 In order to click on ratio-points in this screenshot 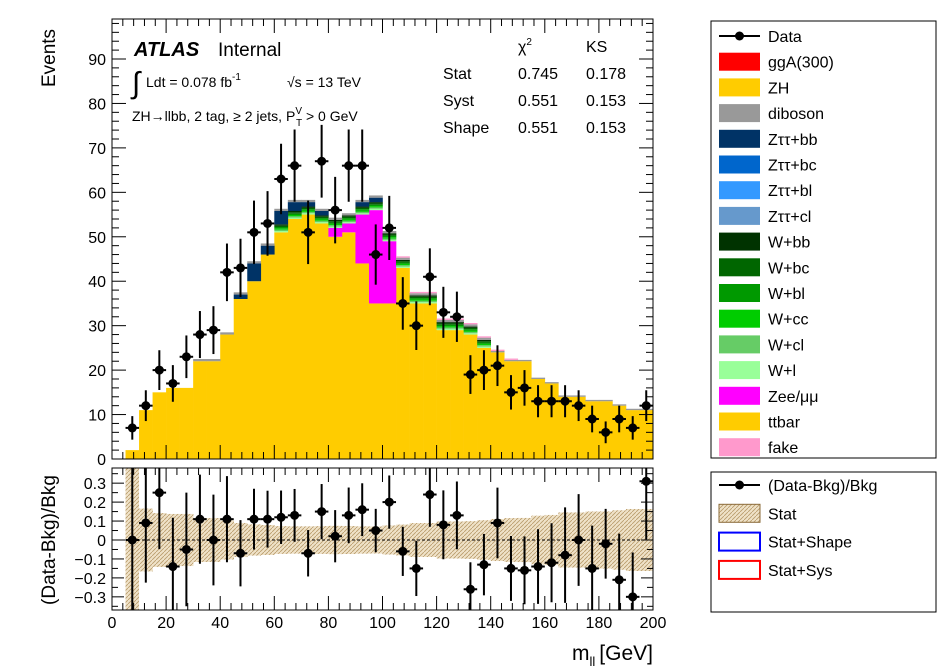, I will do `click(389, 539)`.